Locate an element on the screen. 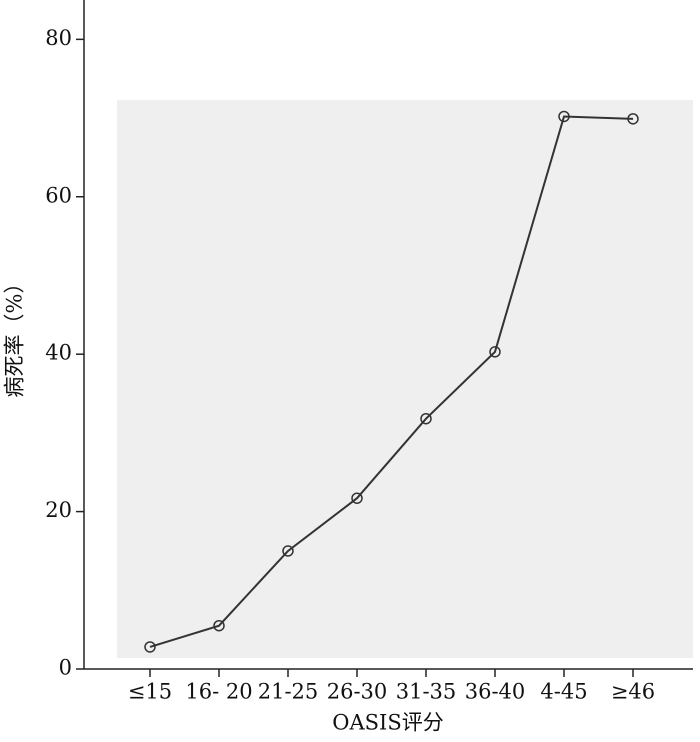 Image resolution: width=700 pixels, height=742 pixels. x-tick-label: 31-35 is located at coordinates (426, 692).